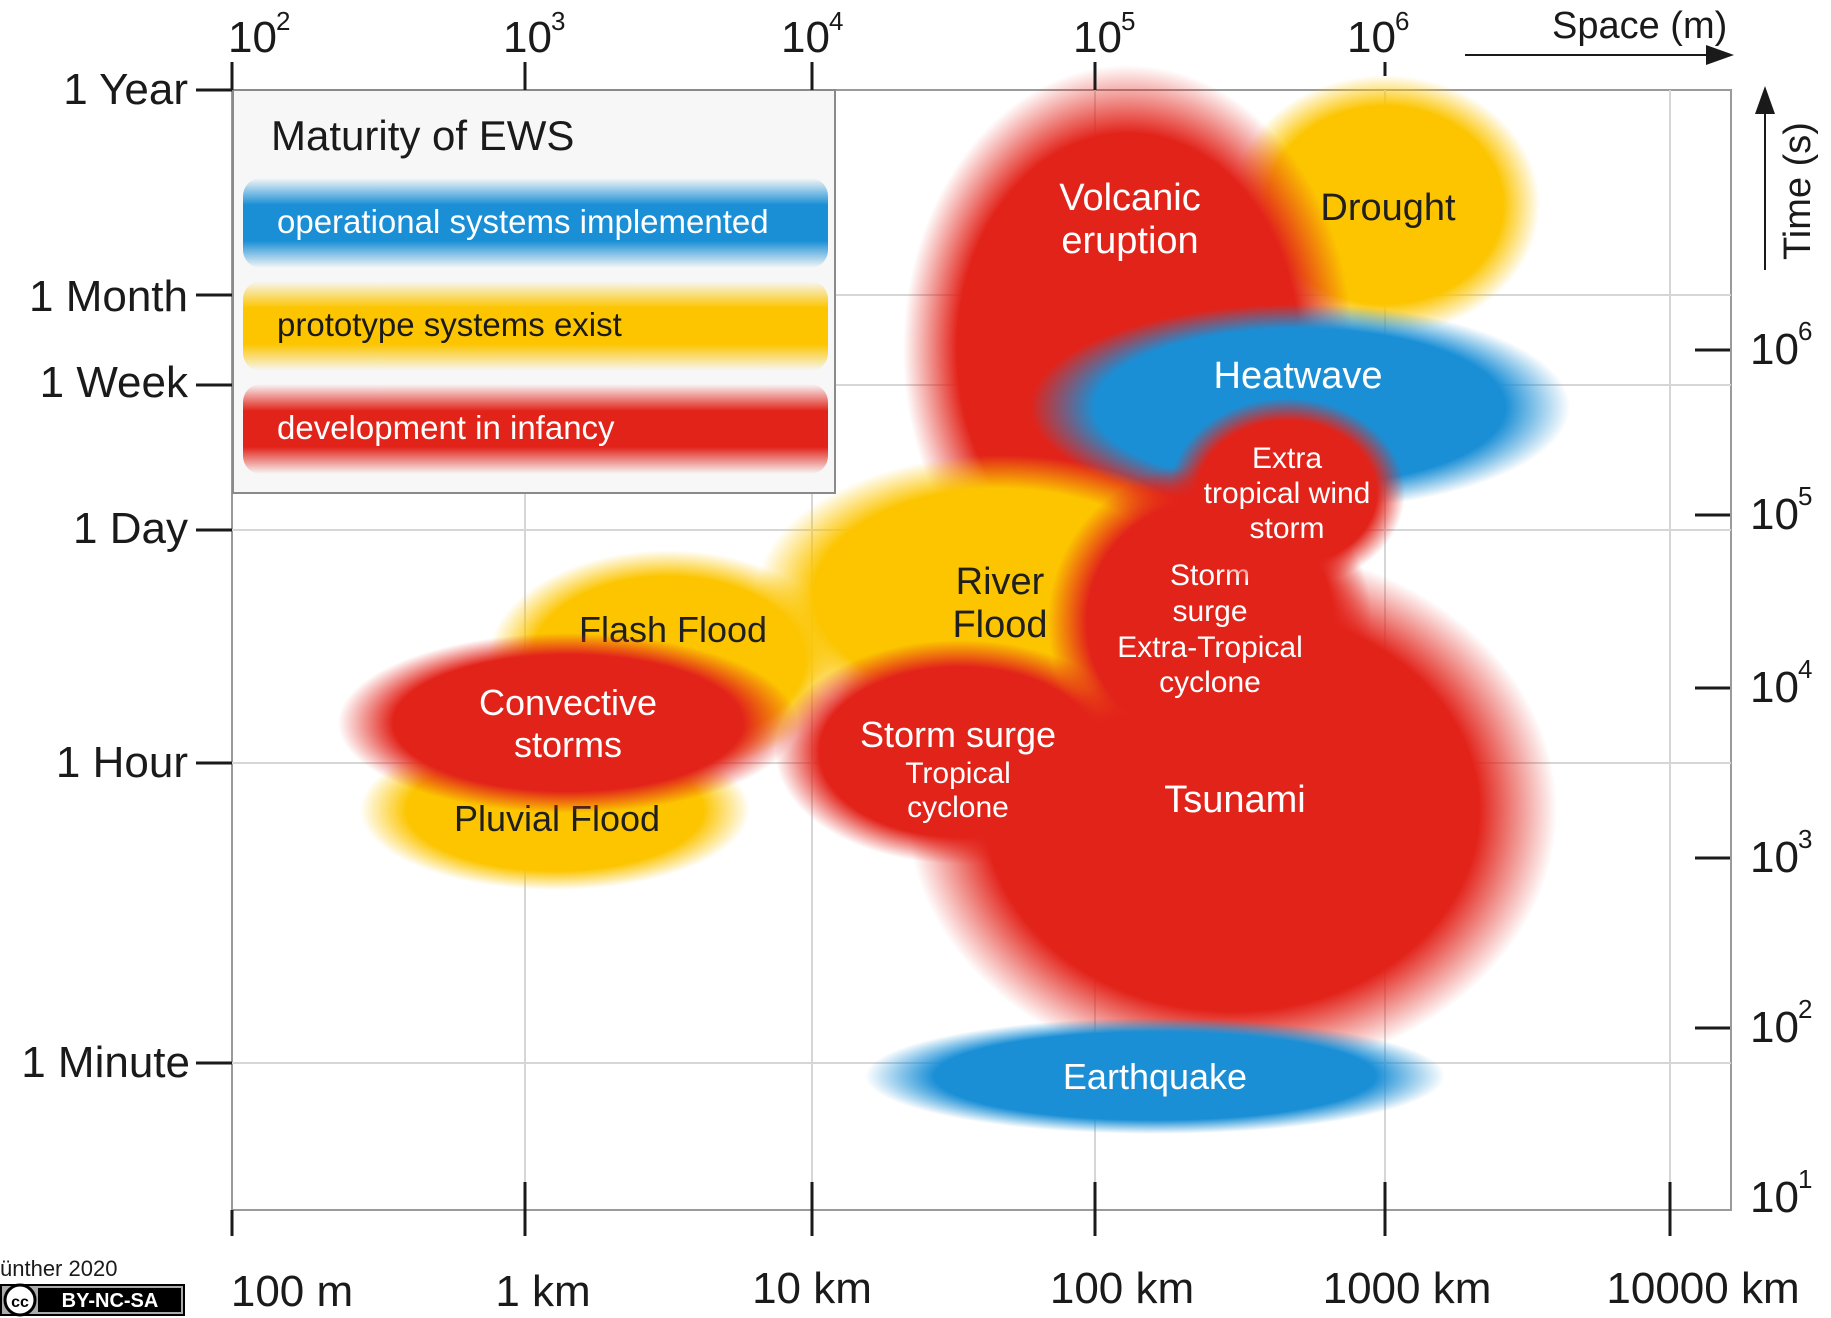 The width and height of the screenshot is (1831, 1318). I want to click on hazard-storm-surge-tropical-cyclone-label-1: Storm surge, so click(958, 734).